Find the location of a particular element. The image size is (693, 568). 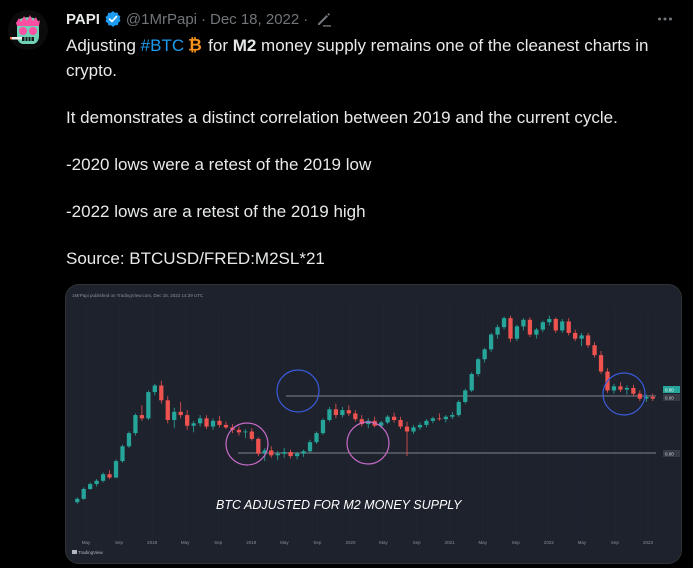

x-tick-label: 2021 is located at coordinates (450, 542).